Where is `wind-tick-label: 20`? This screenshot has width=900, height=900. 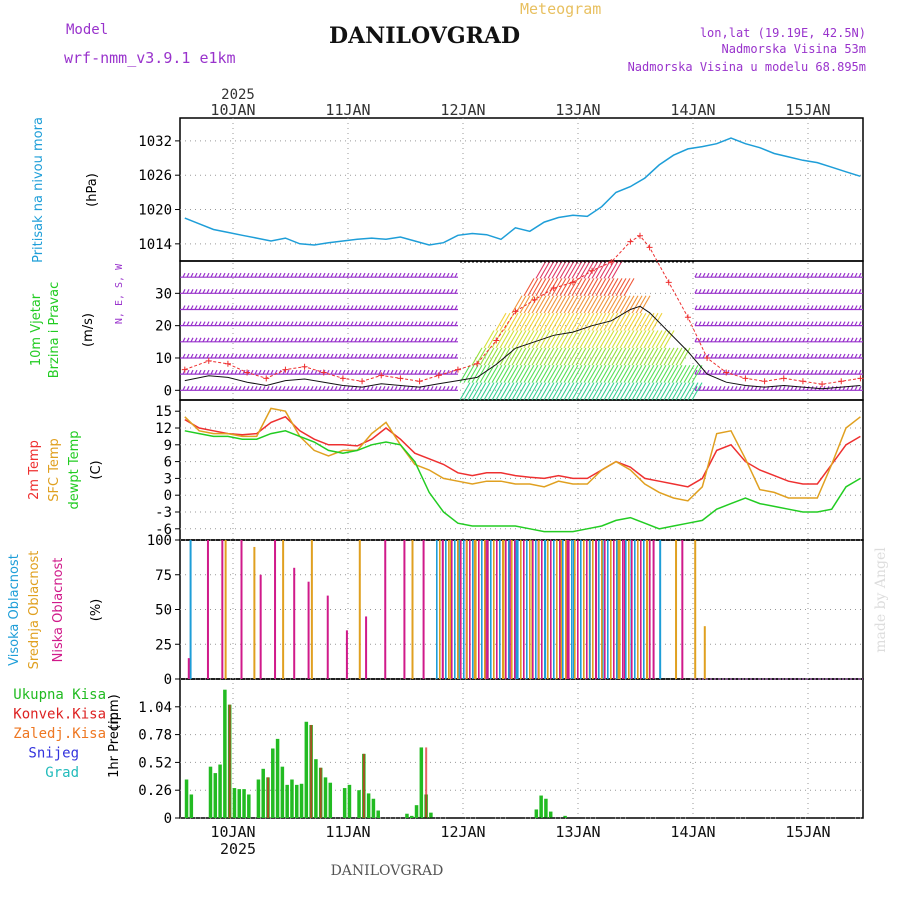 wind-tick-label: 20 is located at coordinates (163, 327).